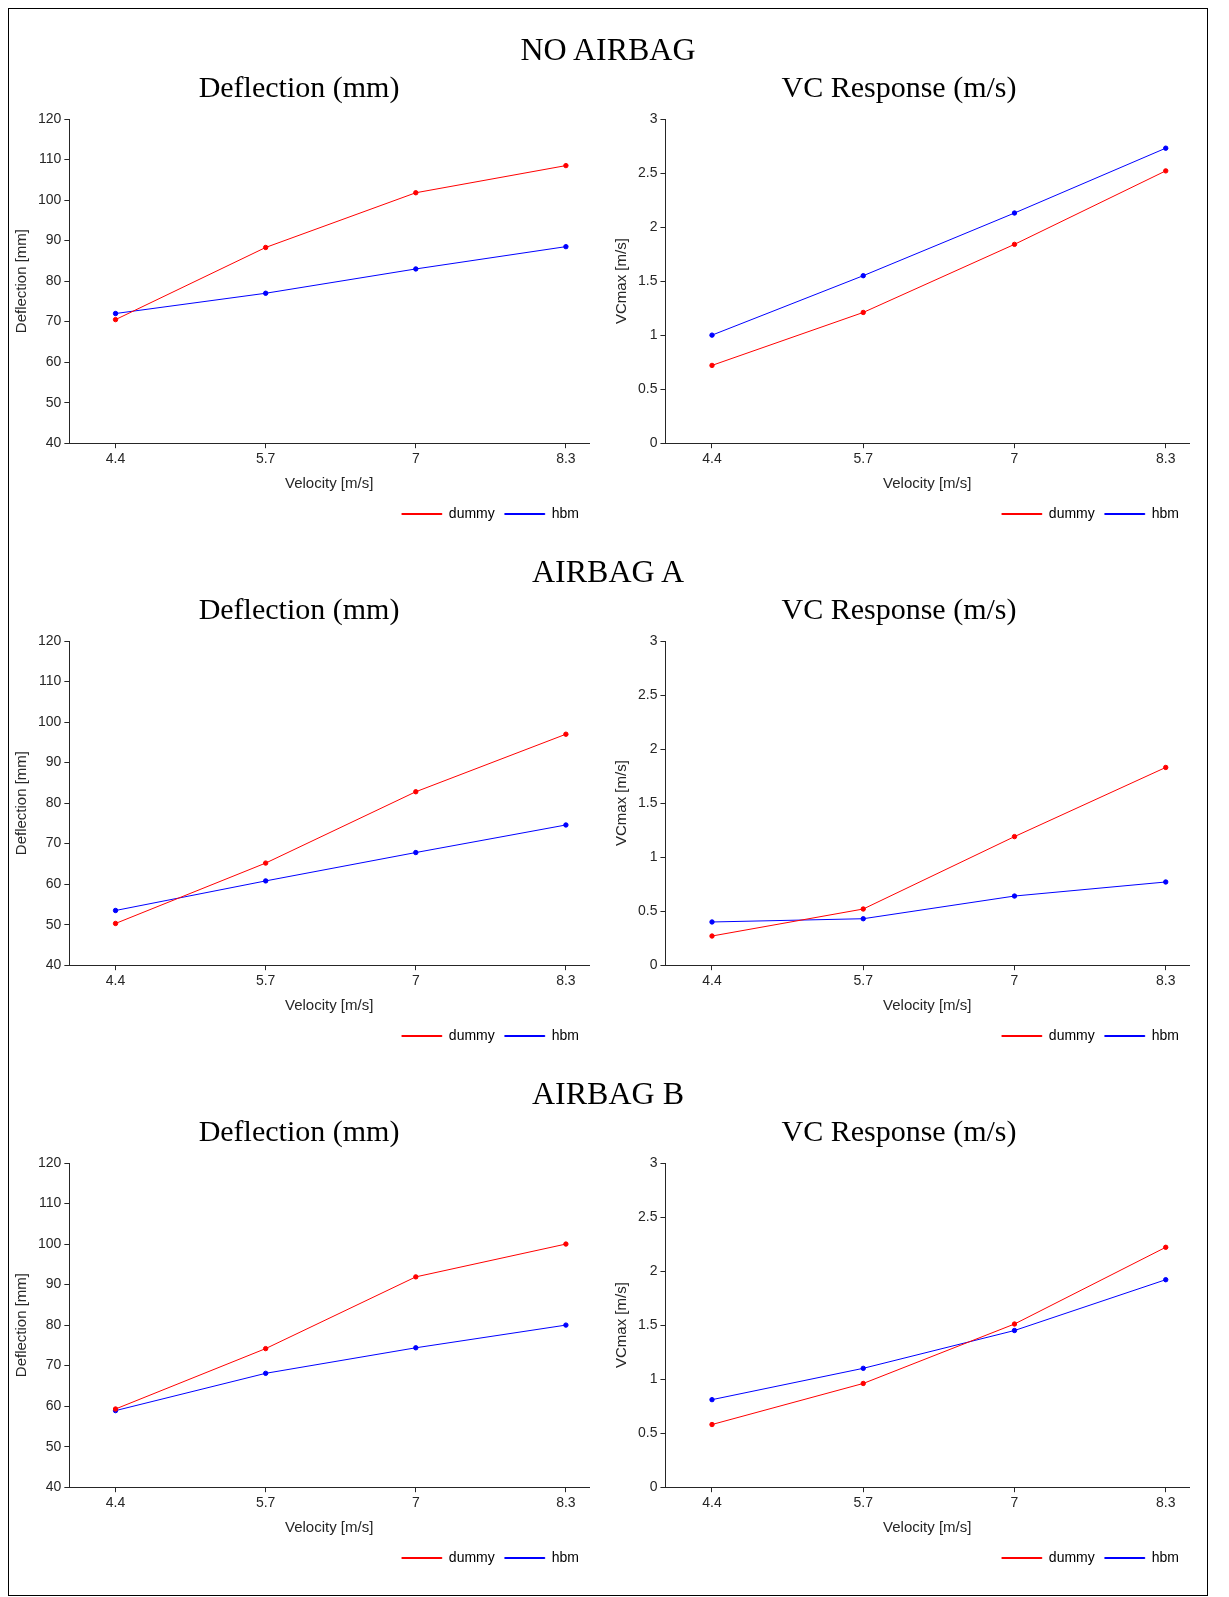 This screenshot has height=1597, width=1229. What do you see at coordinates (607, 571) in the screenshot?
I see `text: AIRBAG A` at bounding box center [607, 571].